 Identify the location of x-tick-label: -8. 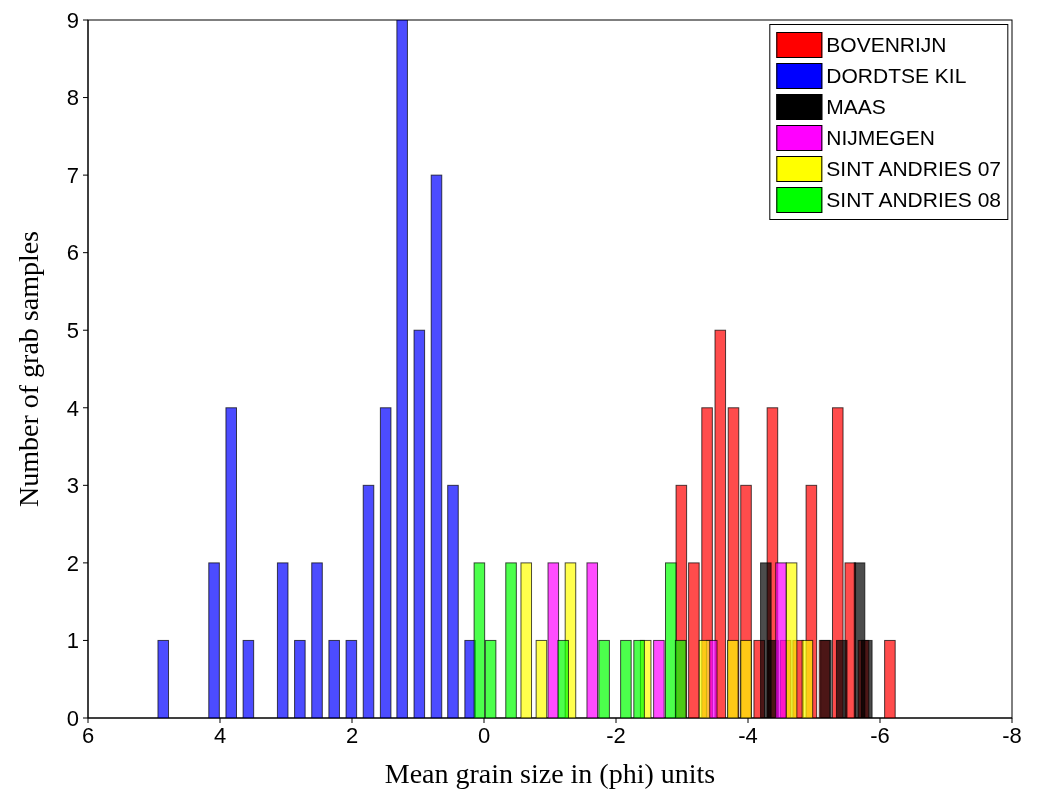
(1012, 735).